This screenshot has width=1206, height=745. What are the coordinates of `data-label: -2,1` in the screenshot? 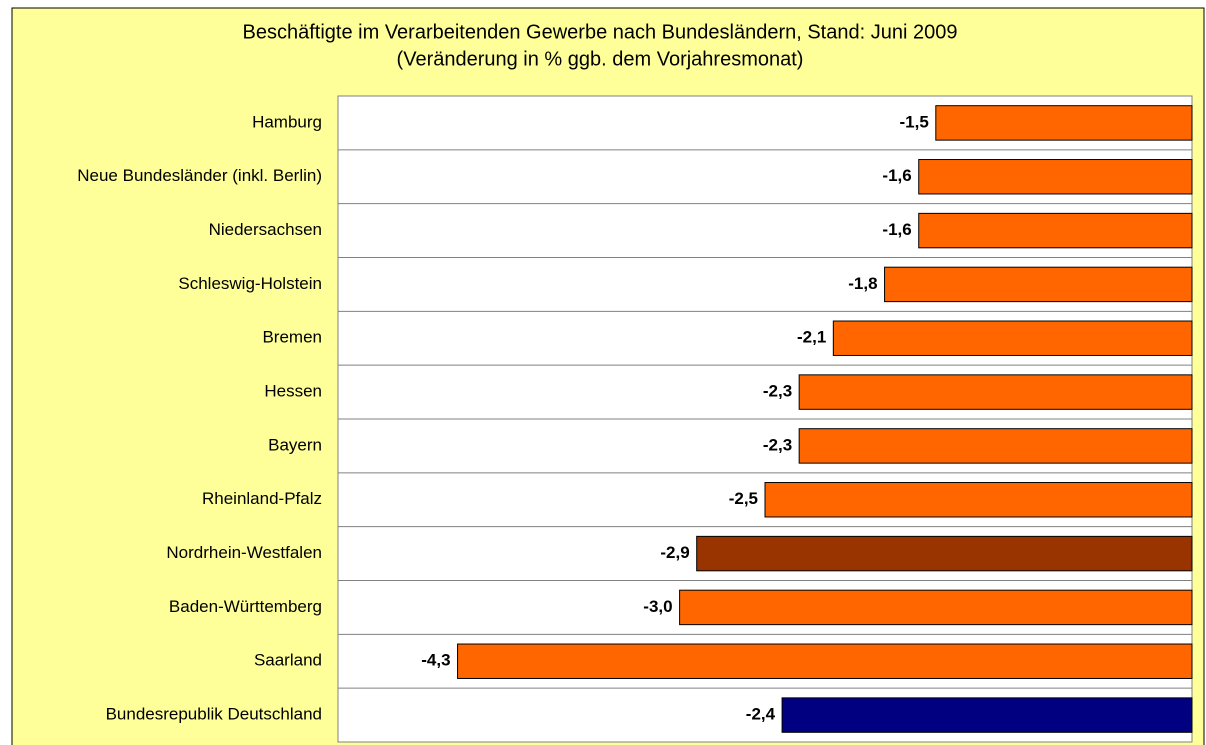 It's located at (811, 337).